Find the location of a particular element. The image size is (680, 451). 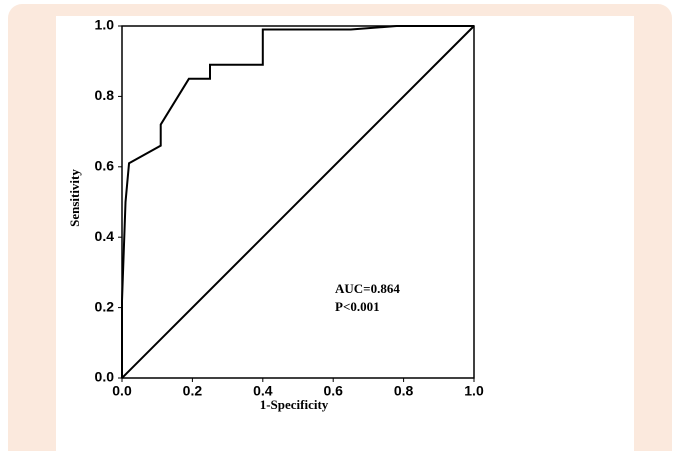

y-tick-label: 0.4 is located at coordinates (105, 236).